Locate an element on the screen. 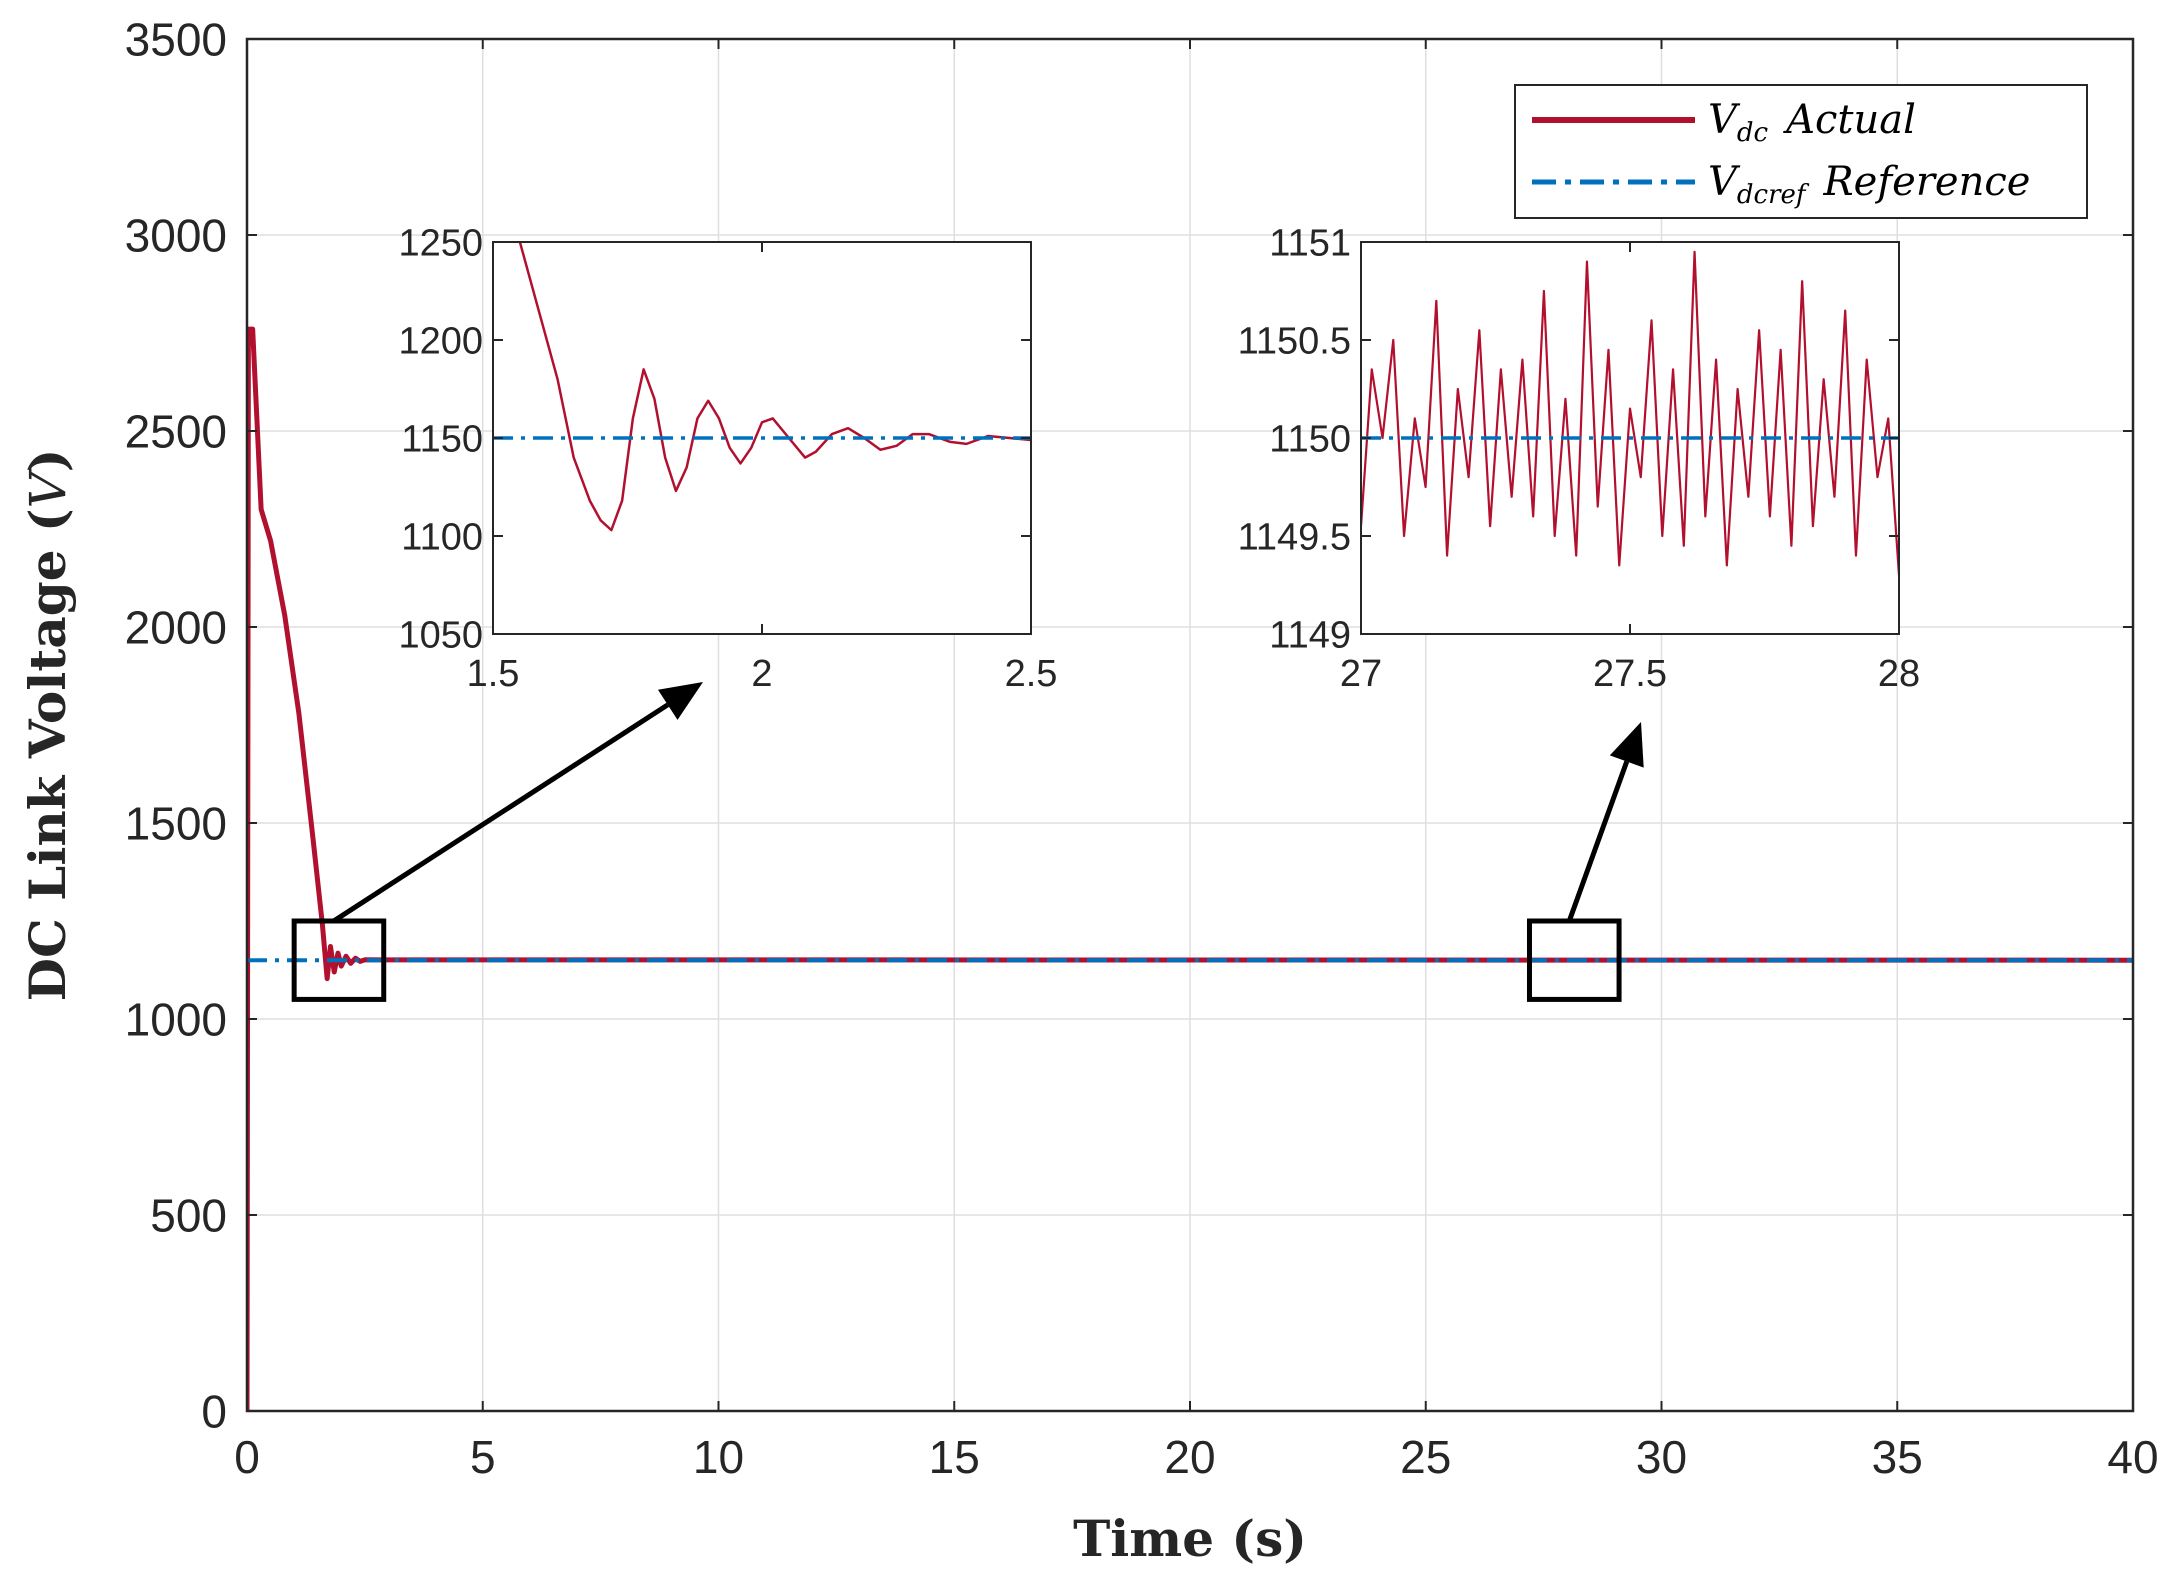 This screenshot has width=2178, height=1593. inset-1-axes: 1.5 2 2.5 1050 1100 1150 1200 1250 is located at coordinates (727, 459).